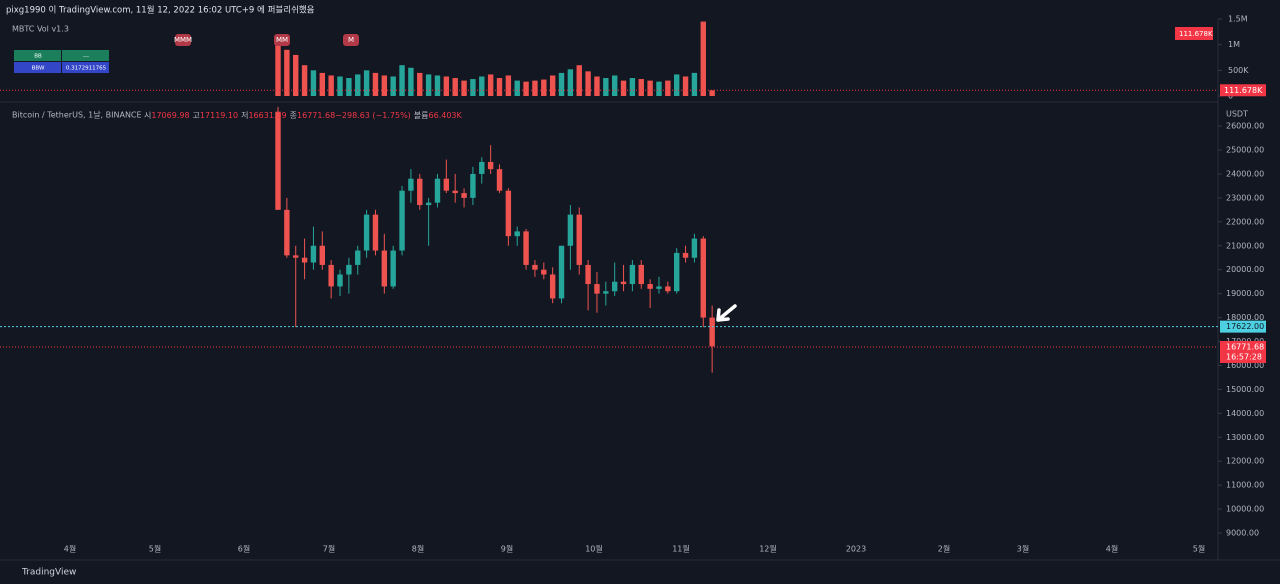 This screenshot has height=584, width=1280. What do you see at coordinates (856, 549) in the screenshot?
I see `x-tick-label: 2023` at bounding box center [856, 549].